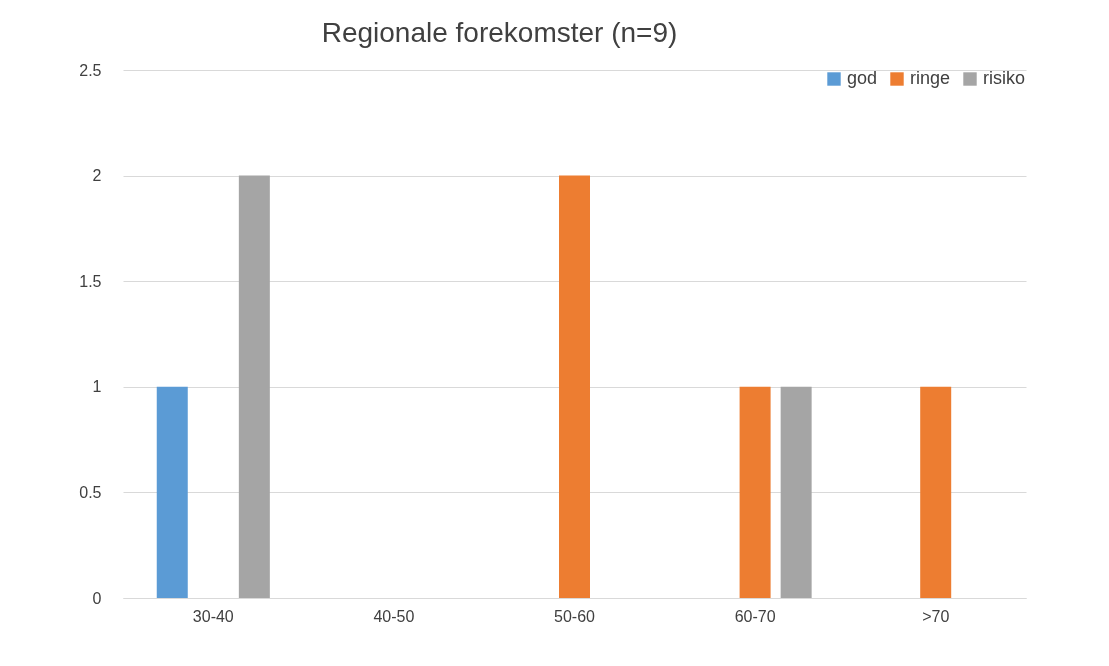  I want to click on legend-label: risiko, so click(1004, 78).